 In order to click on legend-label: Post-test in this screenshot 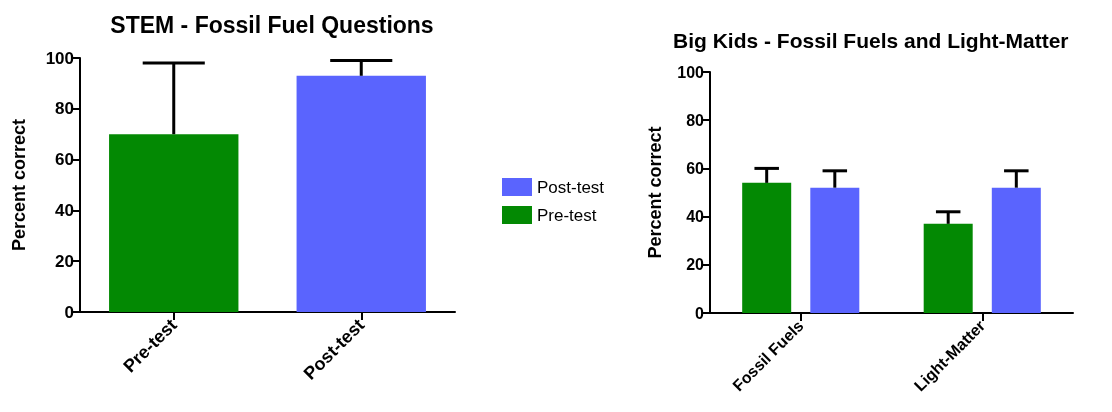, I will do `click(571, 187)`.